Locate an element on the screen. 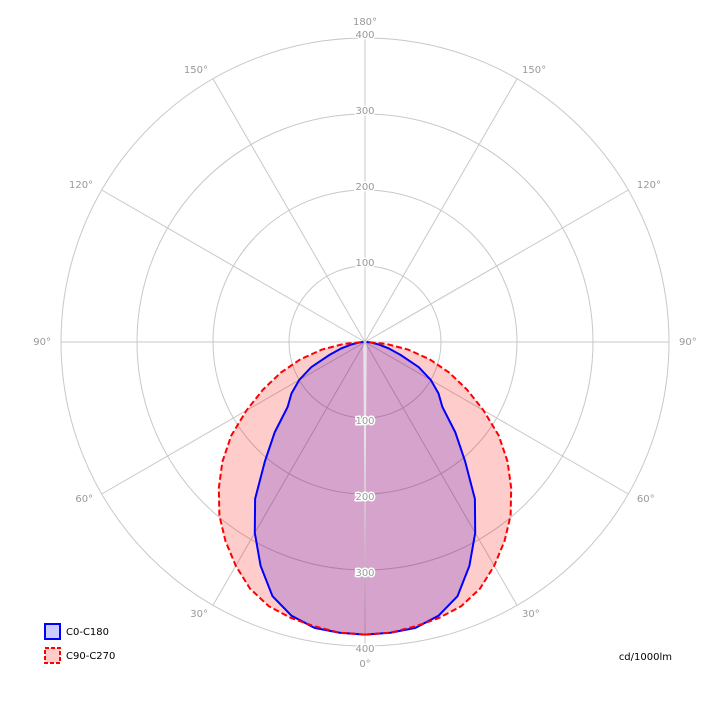 Image resolution: width=716 pixels, height=713 pixels. unit-label: cd/1000lm is located at coordinates (645, 657).